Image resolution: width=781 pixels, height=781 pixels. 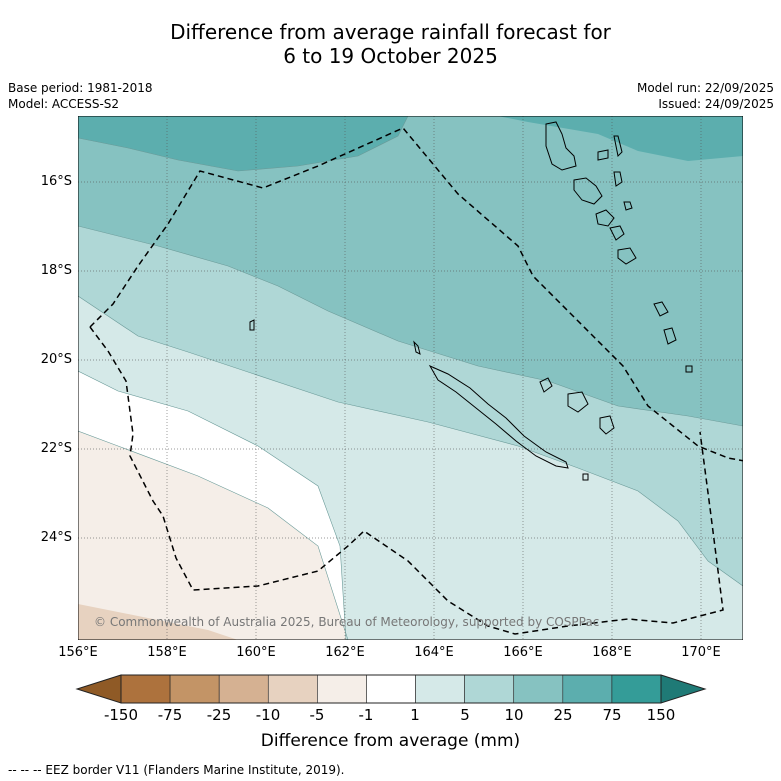 What do you see at coordinates (628, 206) in the screenshot?
I see `island-ambrym` at bounding box center [628, 206].